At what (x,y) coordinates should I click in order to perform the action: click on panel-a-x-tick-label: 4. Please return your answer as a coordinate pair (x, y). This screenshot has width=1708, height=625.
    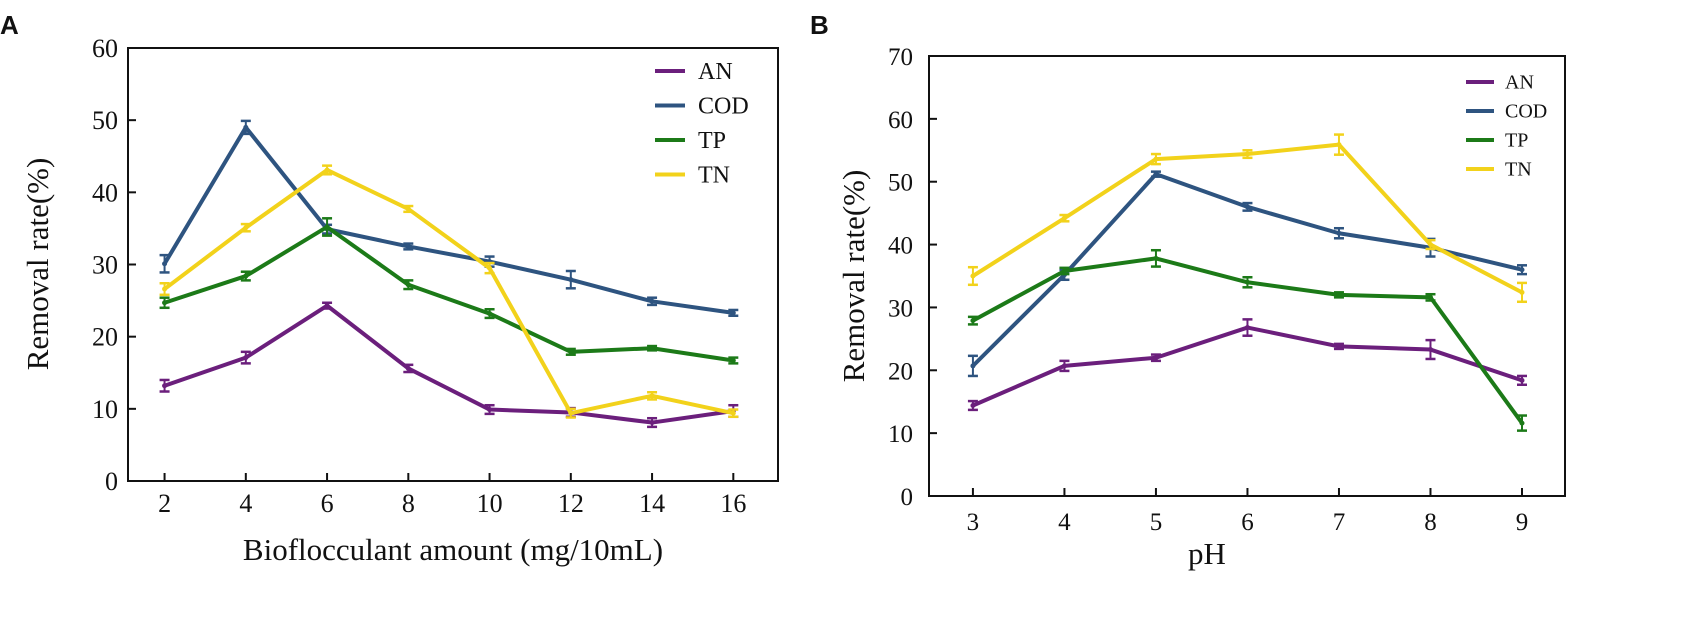
    Looking at the image, I should click on (245, 503).